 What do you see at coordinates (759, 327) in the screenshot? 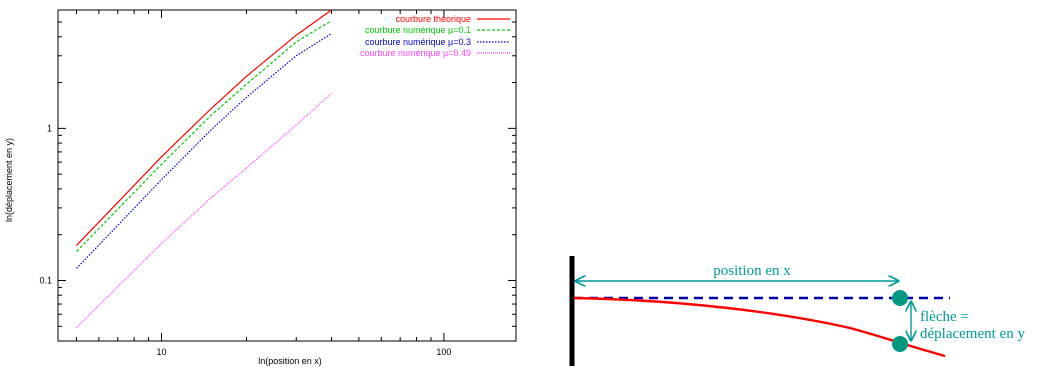
I see `deformed-beam-curve` at bounding box center [759, 327].